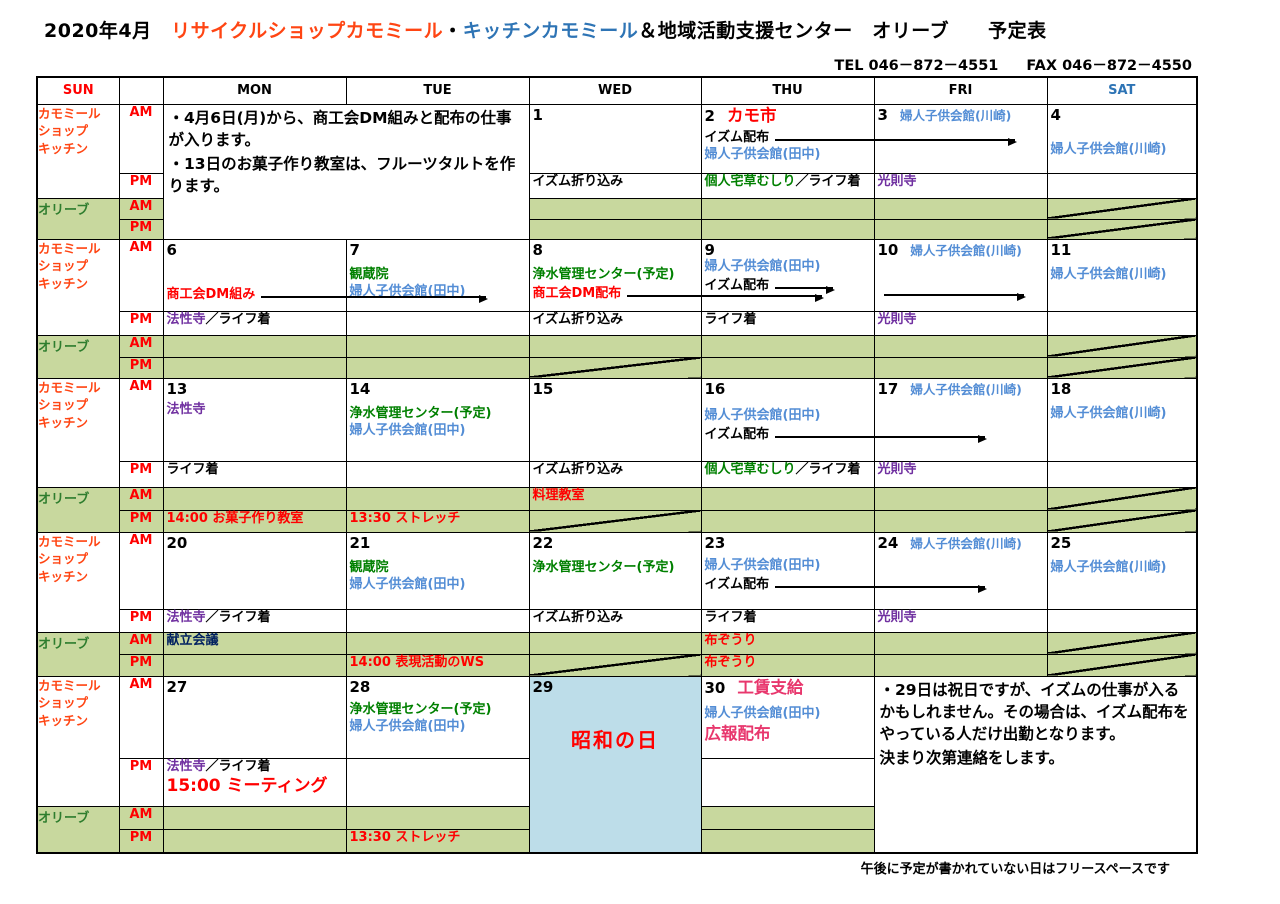 This screenshot has width=1280, height=904. I want to click on date-line: 22, so click(615, 543).